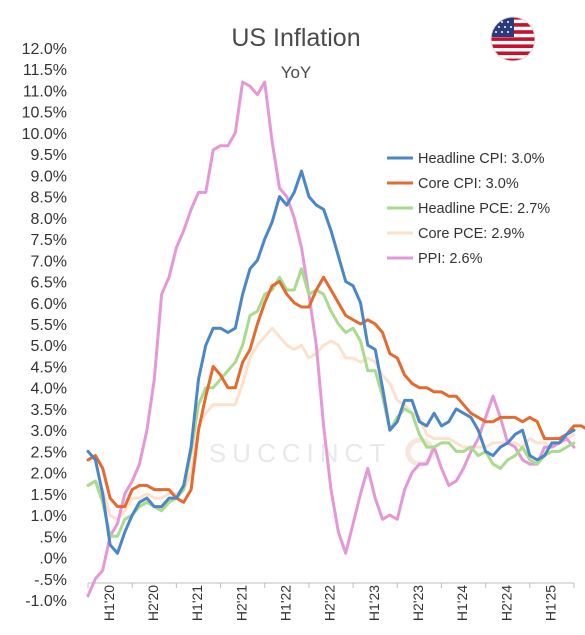 This screenshot has height=635, width=585. What do you see at coordinates (286, 603) in the screenshot?
I see `x-tick-label: H1'22` at bounding box center [286, 603].